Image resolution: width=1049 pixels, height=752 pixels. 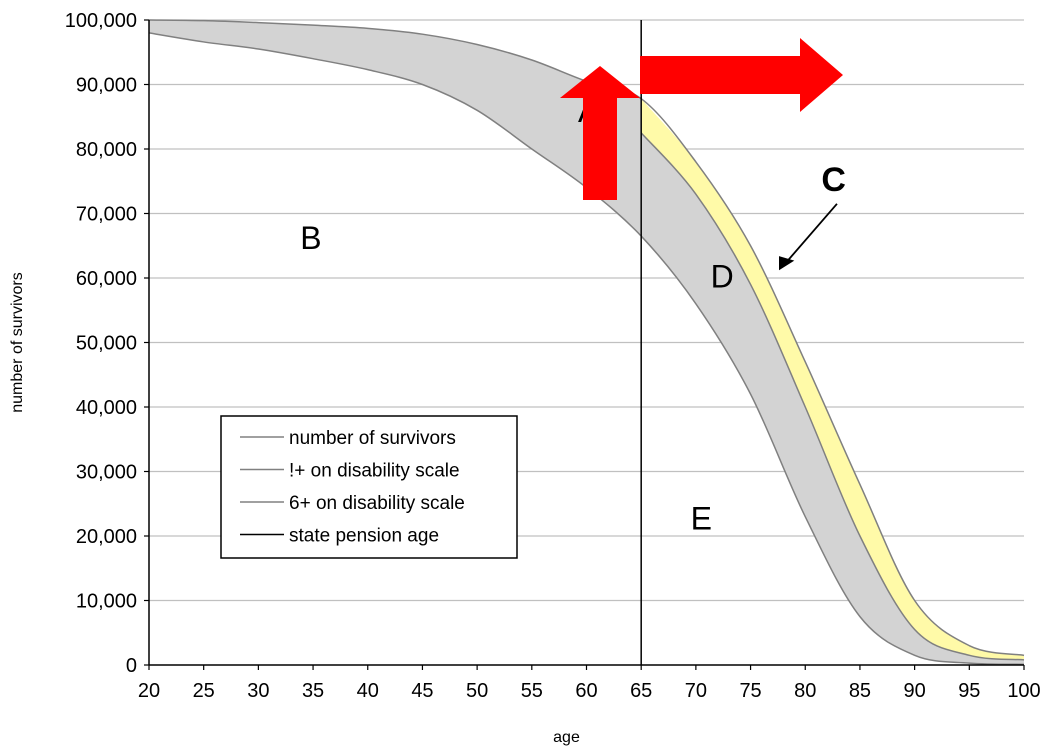 What do you see at coordinates (106, 279) in the screenshot?
I see `y-tick-label-6: 60,000` at bounding box center [106, 279].